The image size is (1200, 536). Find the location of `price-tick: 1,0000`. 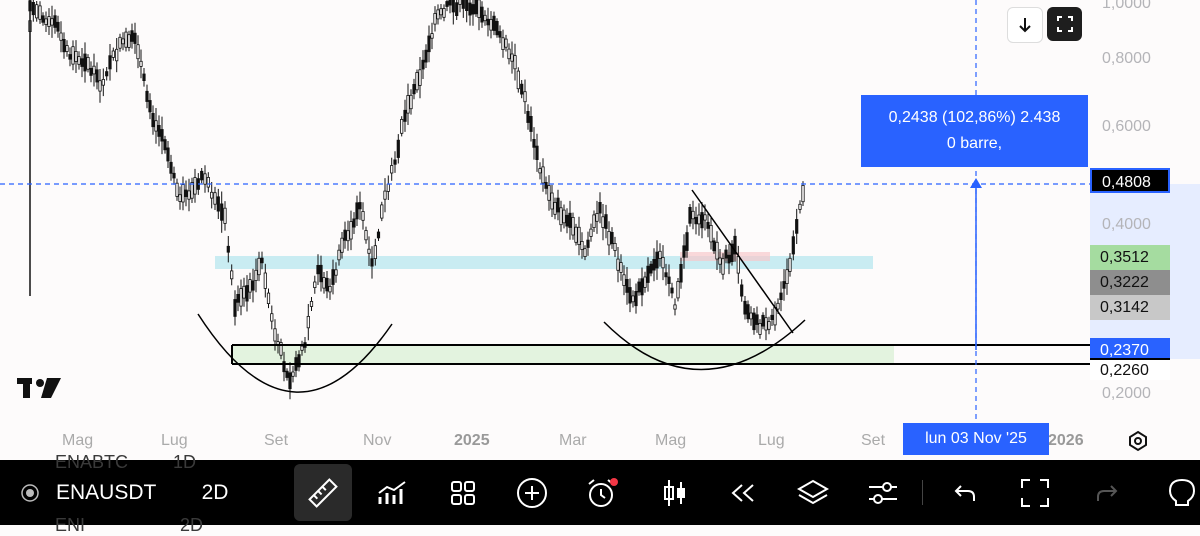

price-tick: 1,0000 is located at coordinates (1126, 6).